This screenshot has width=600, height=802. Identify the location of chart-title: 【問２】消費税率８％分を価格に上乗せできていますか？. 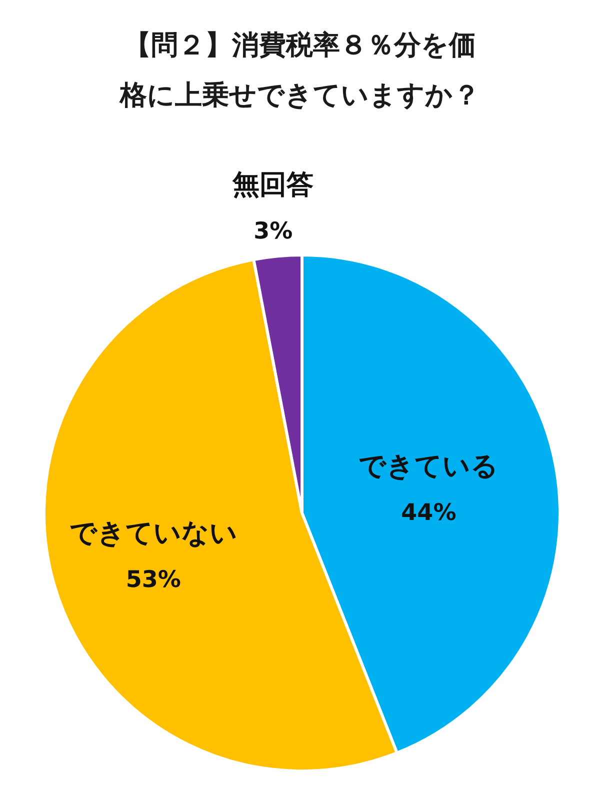
(299, 70).